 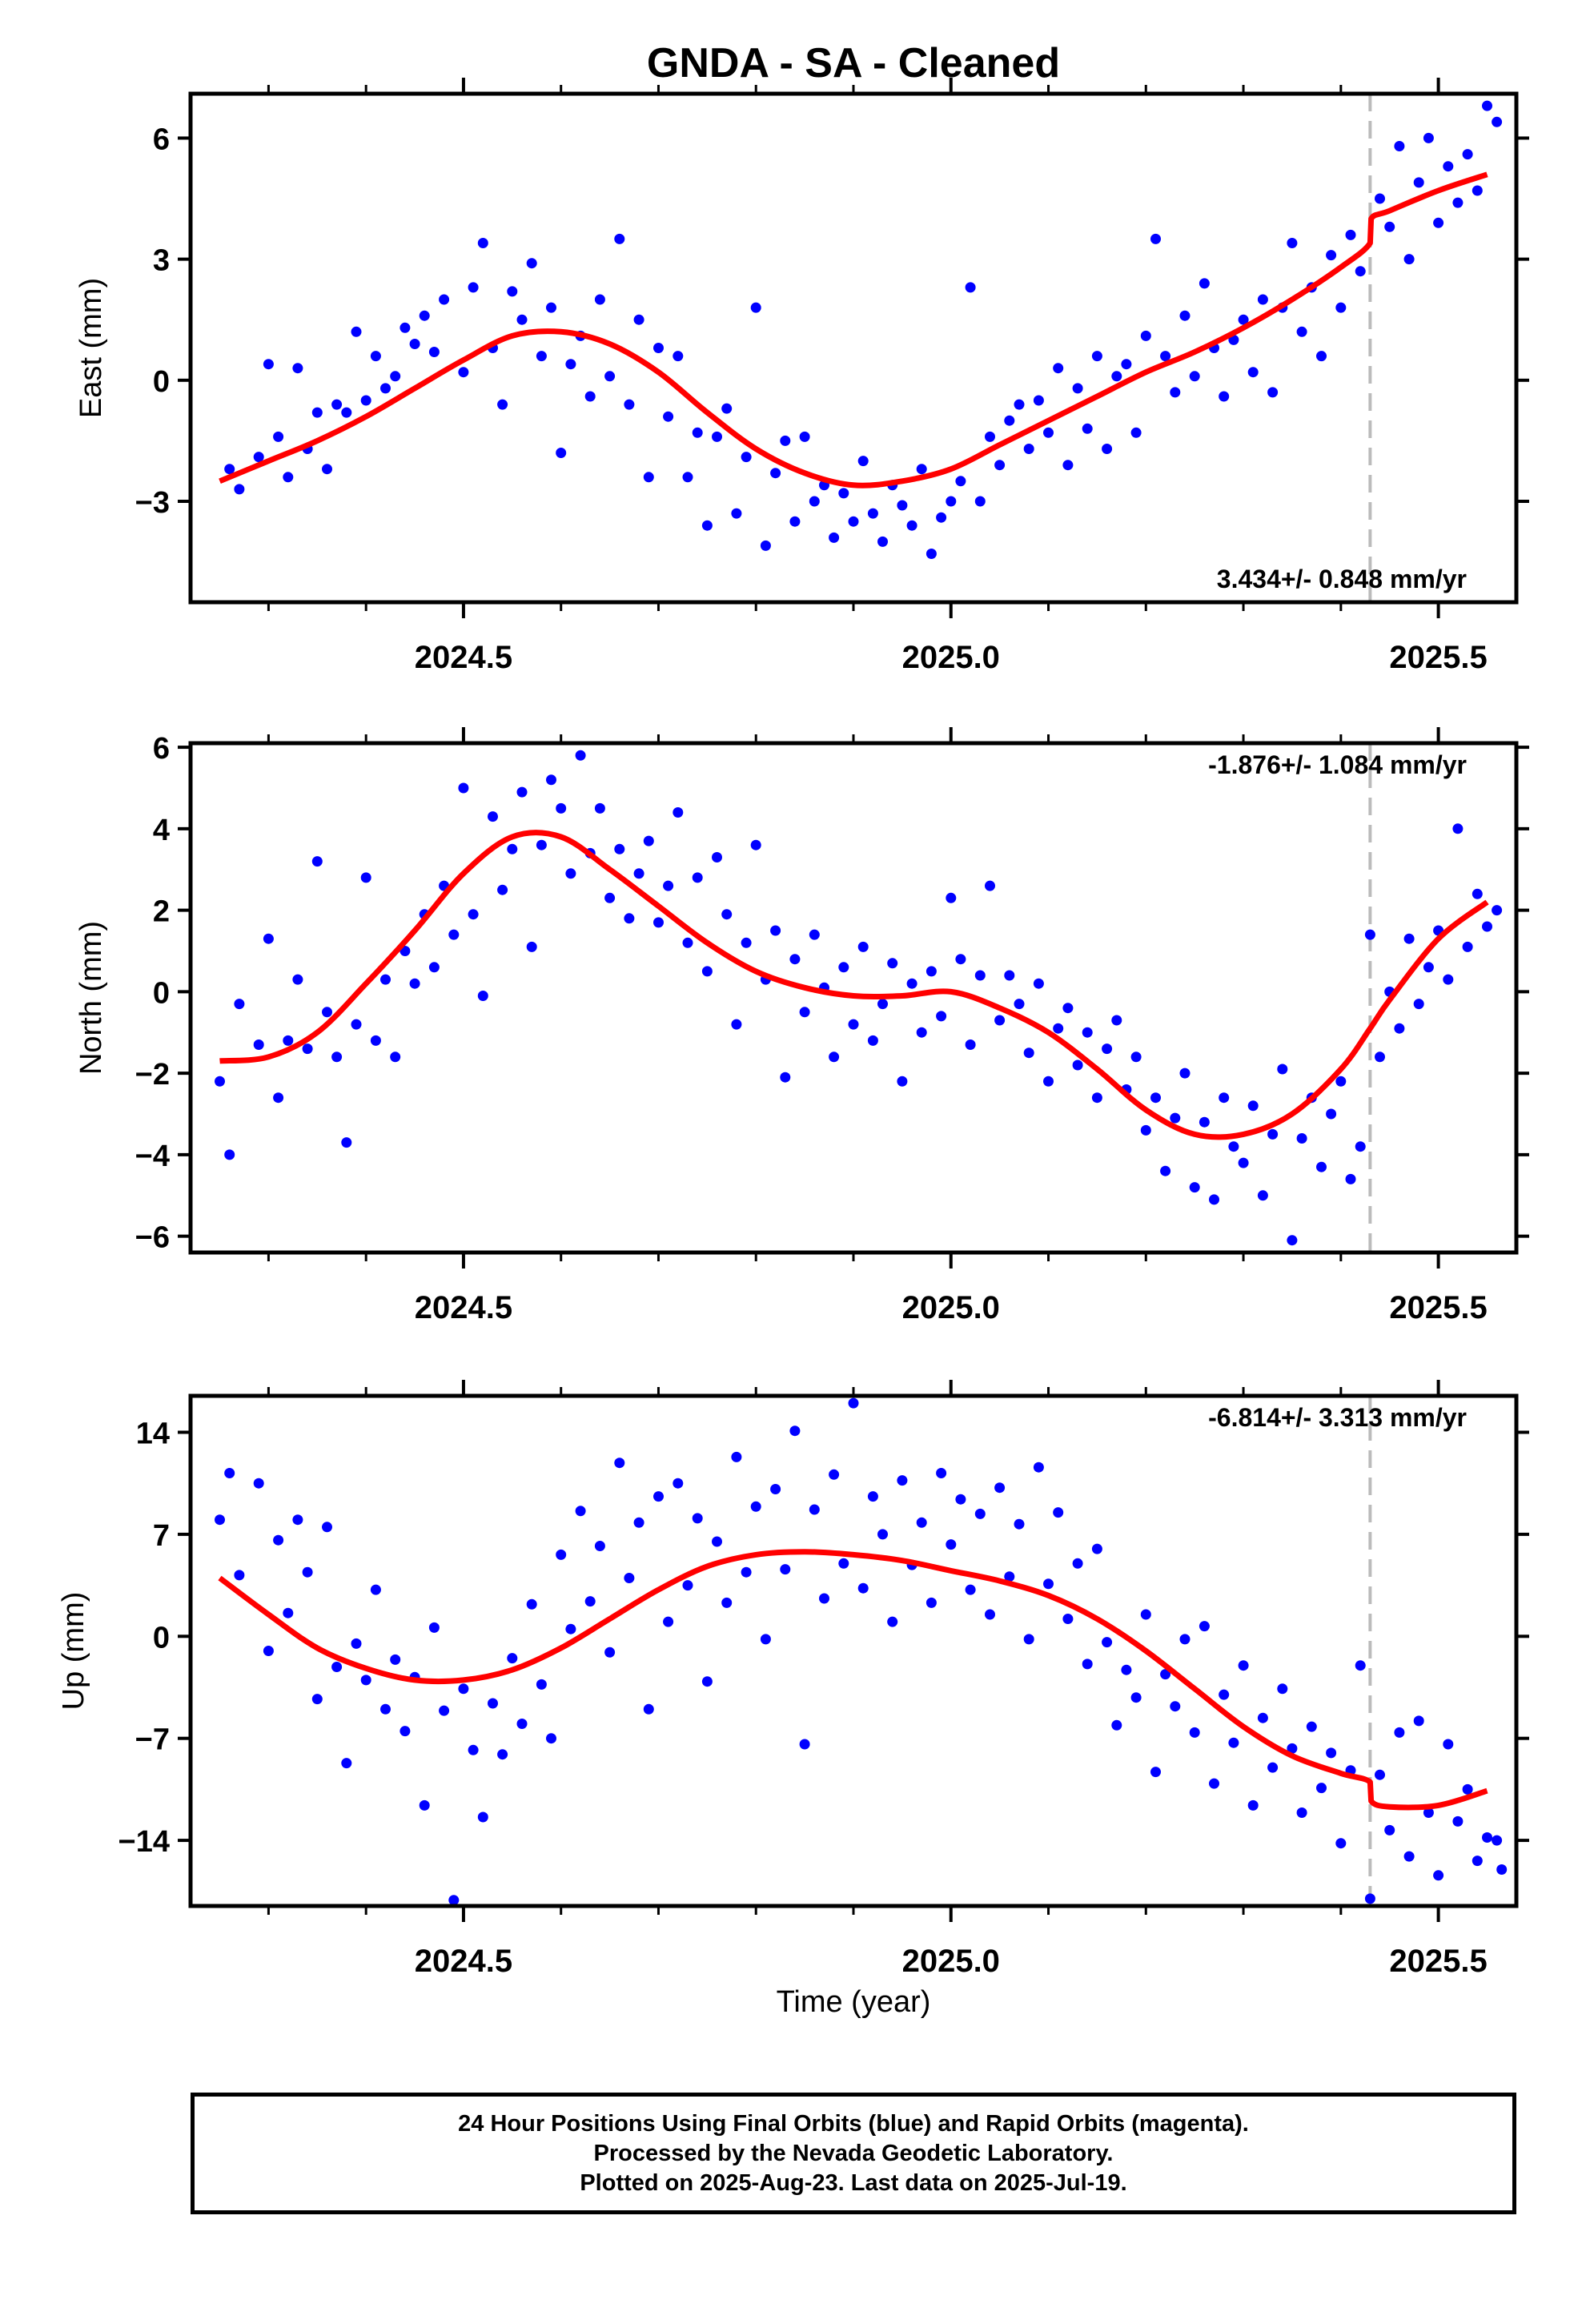 What do you see at coordinates (463, 1308) in the screenshot?
I see `north-xtick-label: 2024.5` at bounding box center [463, 1308].